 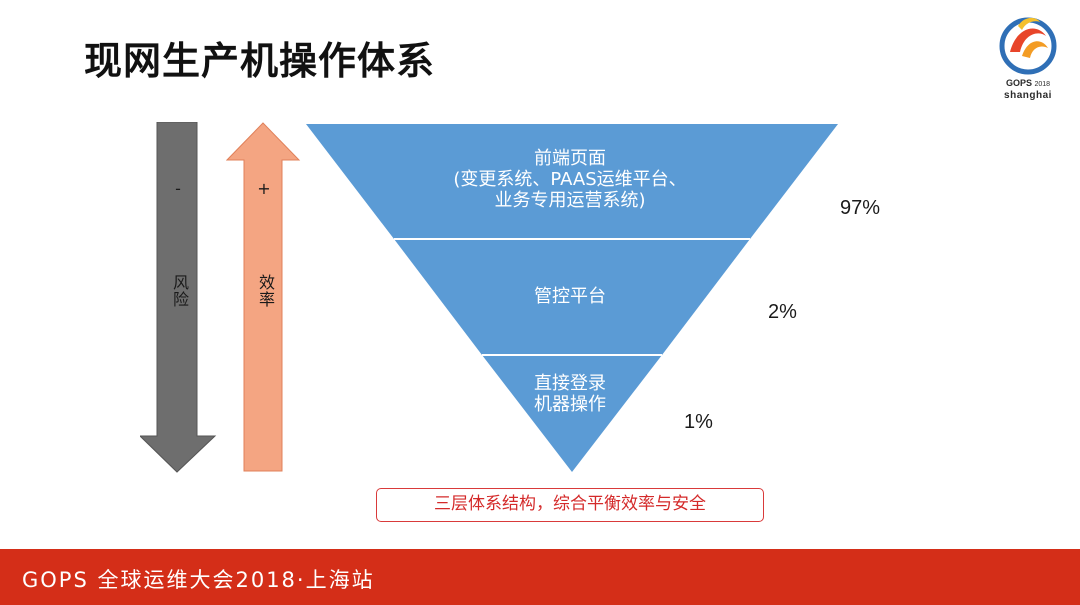 What do you see at coordinates (860, 208) in the screenshot?
I see `tier-top-percent: 97%` at bounding box center [860, 208].